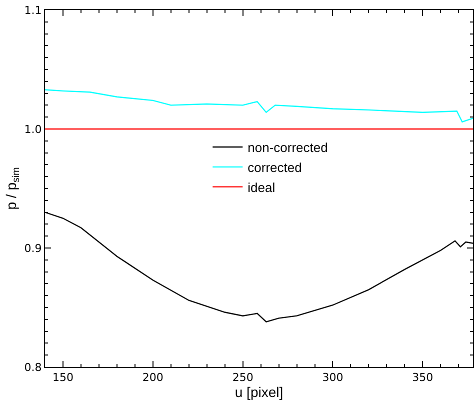 This screenshot has width=475, height=401. I want to click on y-tick-label: 1.0, so click(33, 129).